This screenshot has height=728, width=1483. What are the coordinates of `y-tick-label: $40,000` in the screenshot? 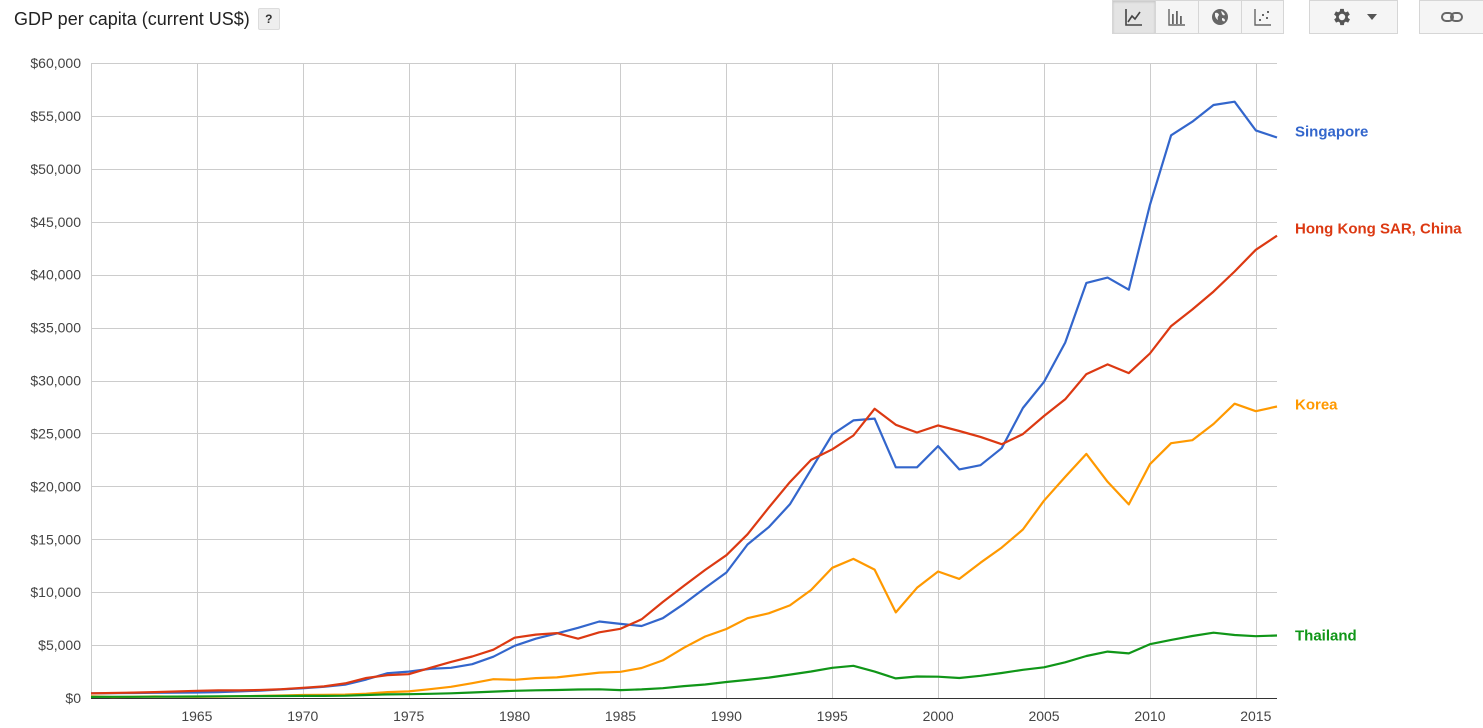 It's located at (55, 275).